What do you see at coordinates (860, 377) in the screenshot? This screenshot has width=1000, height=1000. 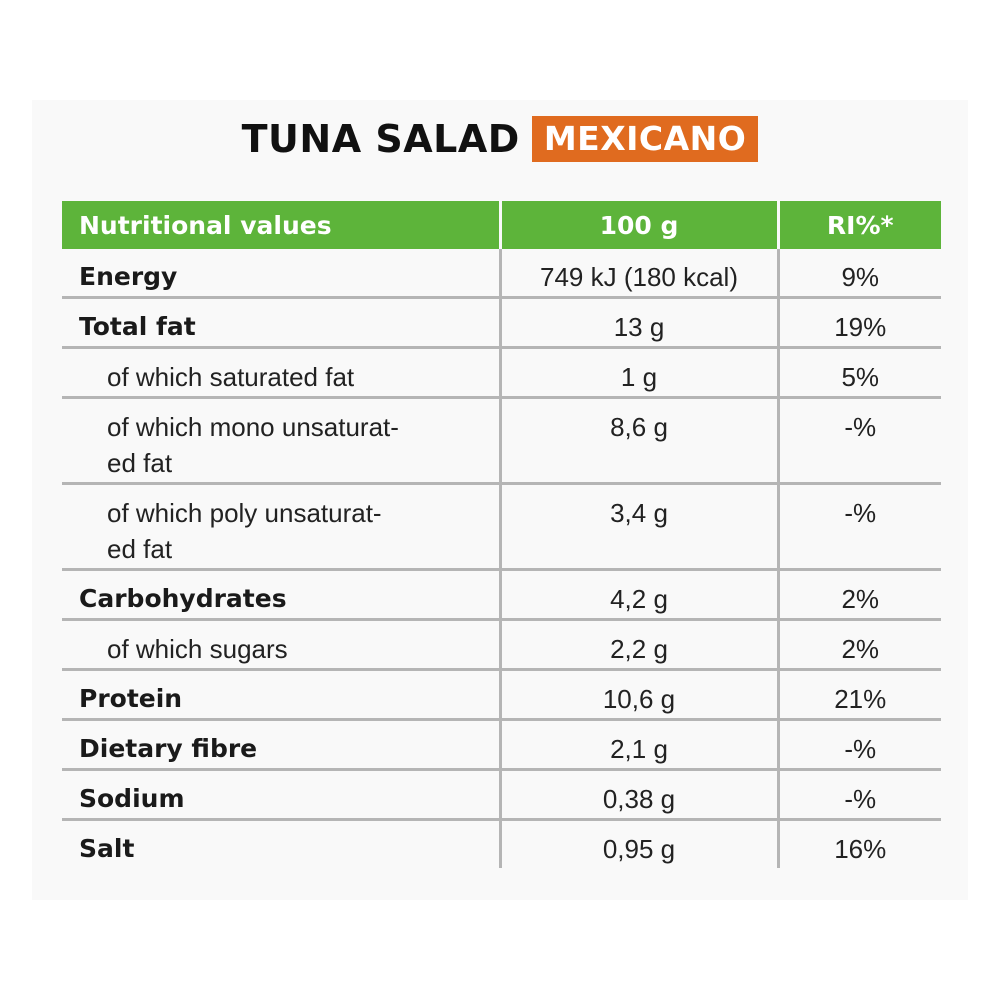 I see `row-ri: 5%` at bounding box center [860, 377].